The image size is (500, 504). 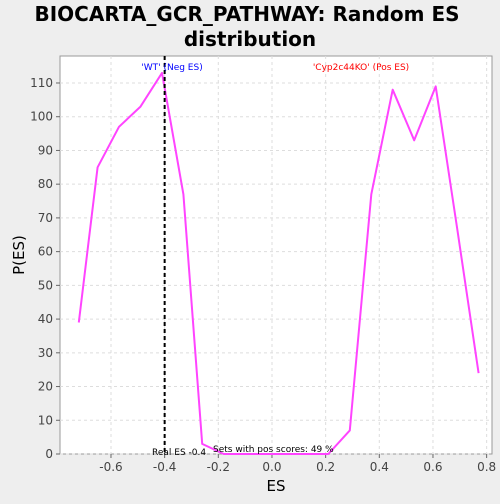 I want to click on y-tick-label: 110, so click(x=41, y=83).